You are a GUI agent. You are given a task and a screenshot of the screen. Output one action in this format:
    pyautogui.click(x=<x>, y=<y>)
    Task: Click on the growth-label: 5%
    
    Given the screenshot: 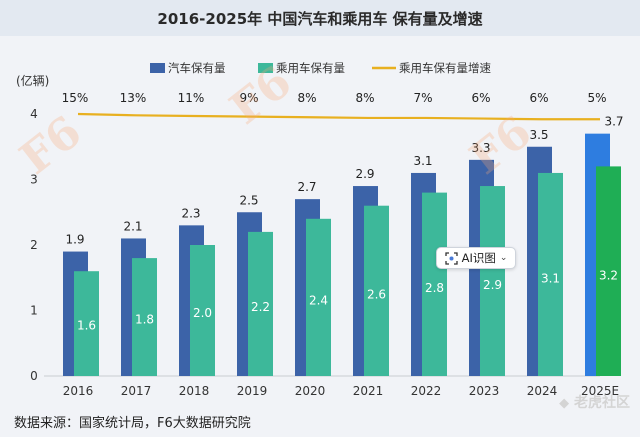 What is the action you would take?
    pyautogui.click(x=596, y=98)
    